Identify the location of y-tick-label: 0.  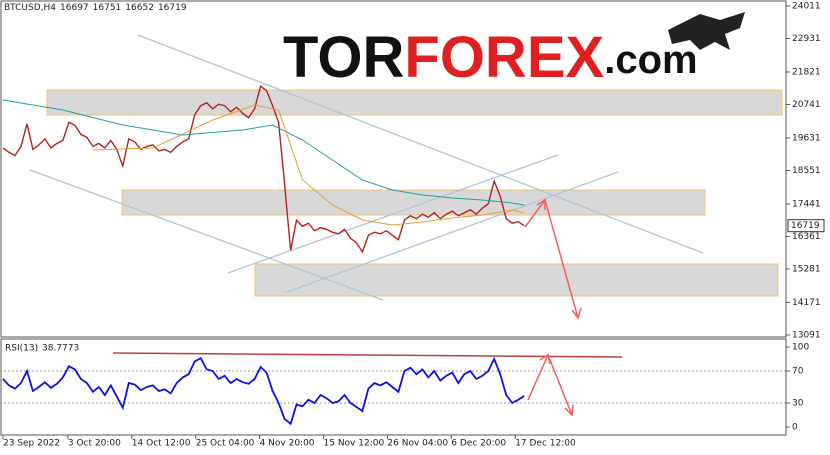
(795, 428).